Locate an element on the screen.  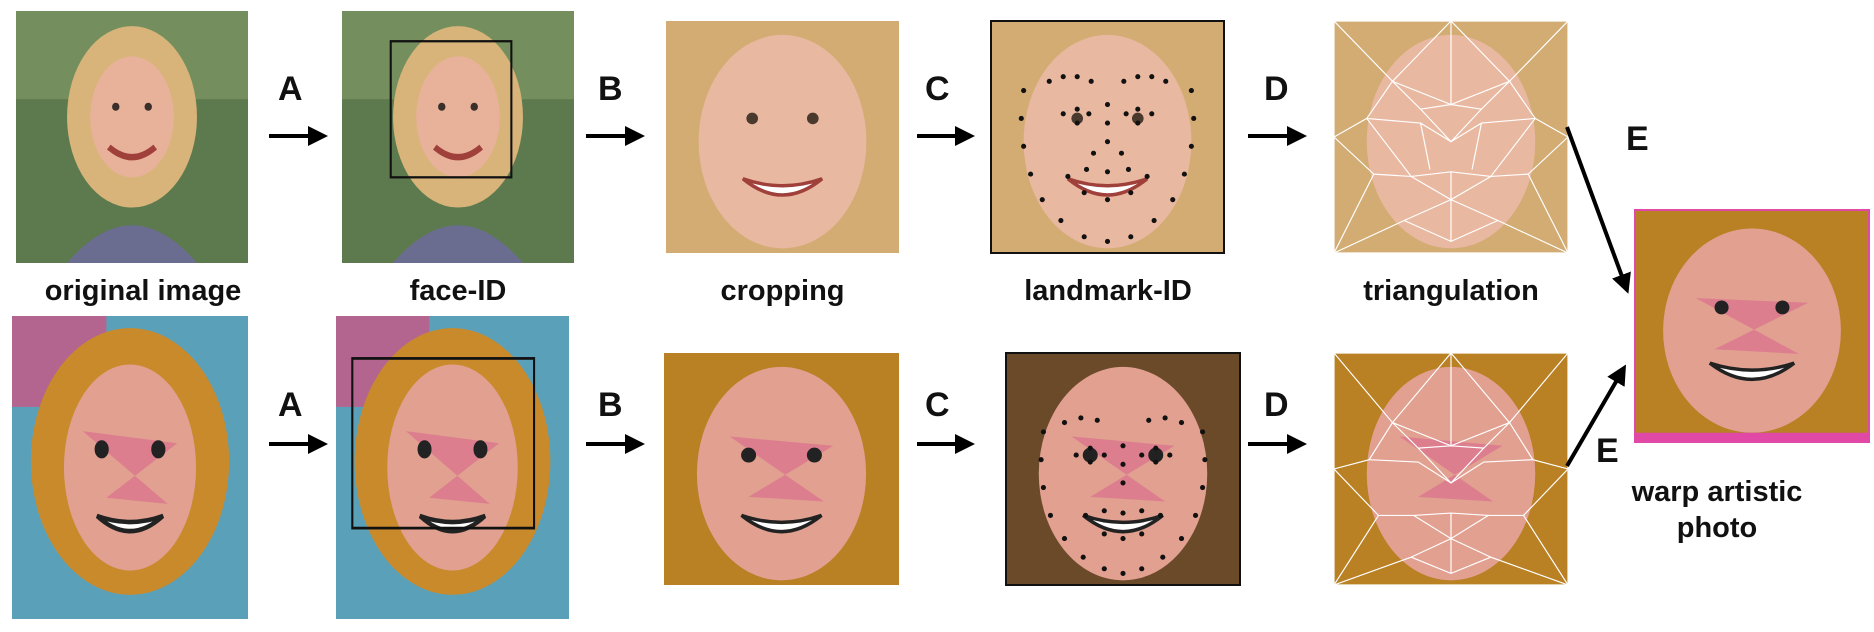
step-a-top: A is located at coordinates (290, 89).